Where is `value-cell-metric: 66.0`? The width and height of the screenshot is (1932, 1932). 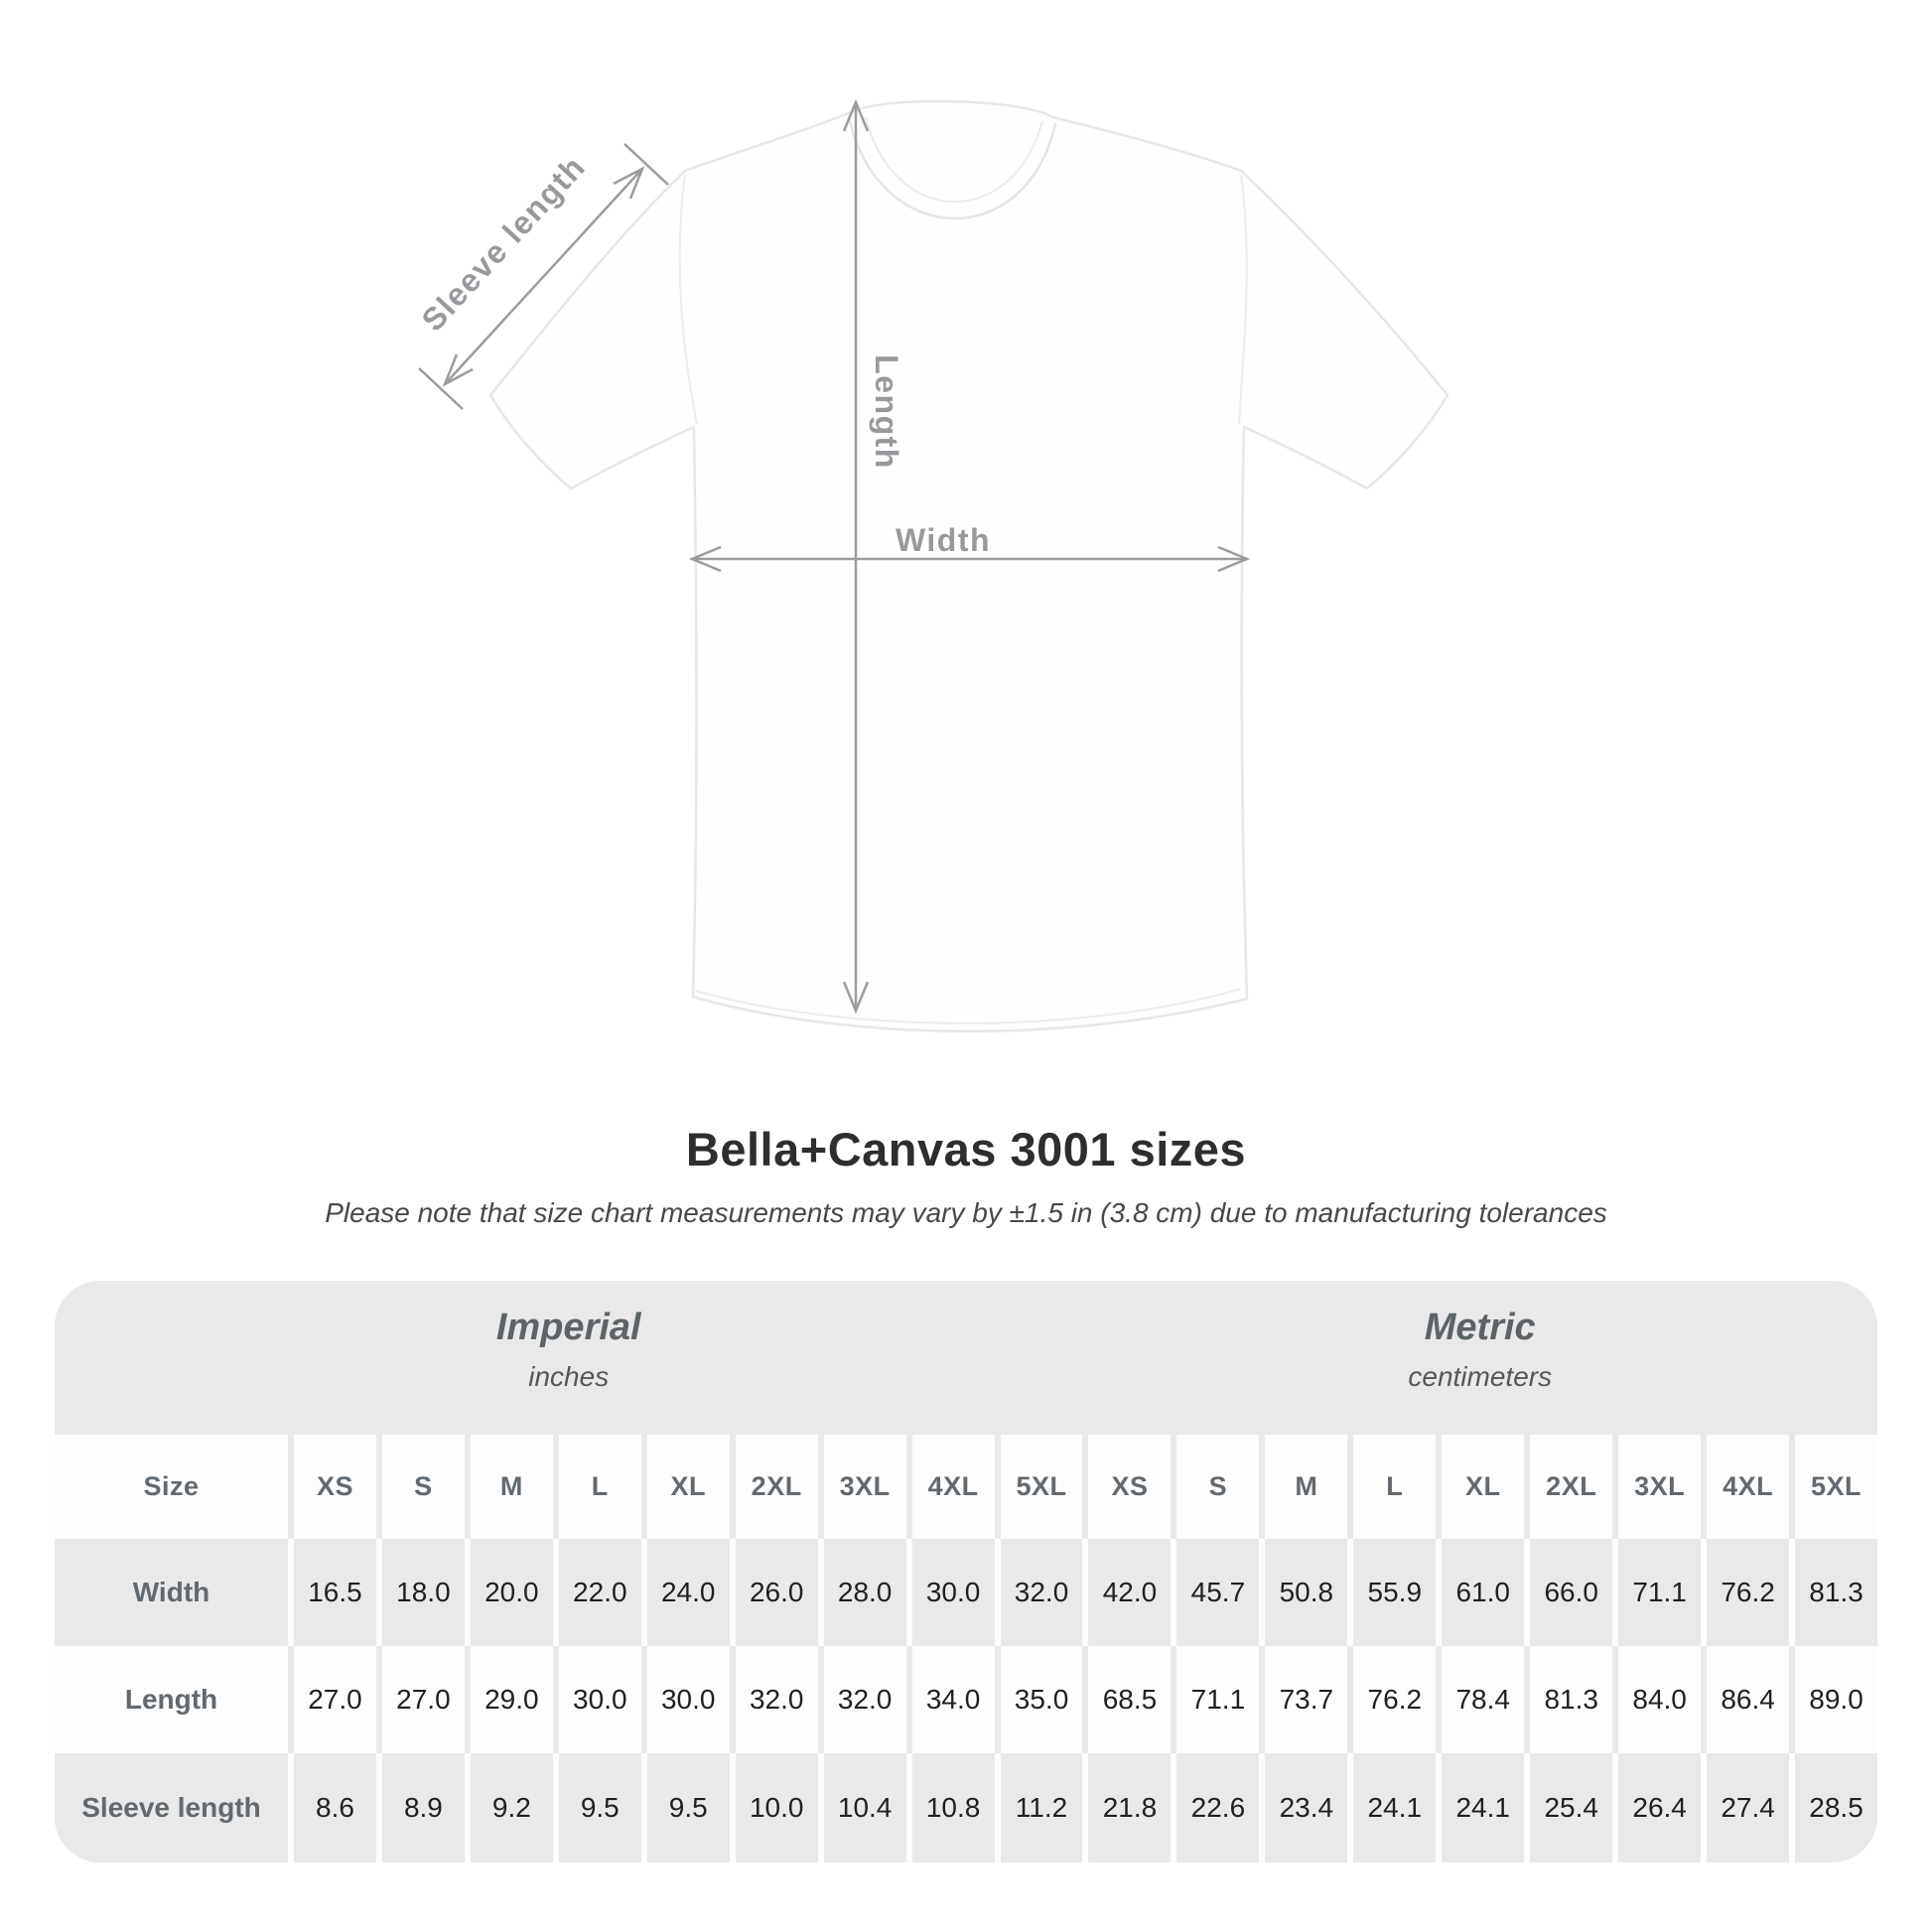 value-cell-metric: 66.0 is located at coordinates (1568, 1592).